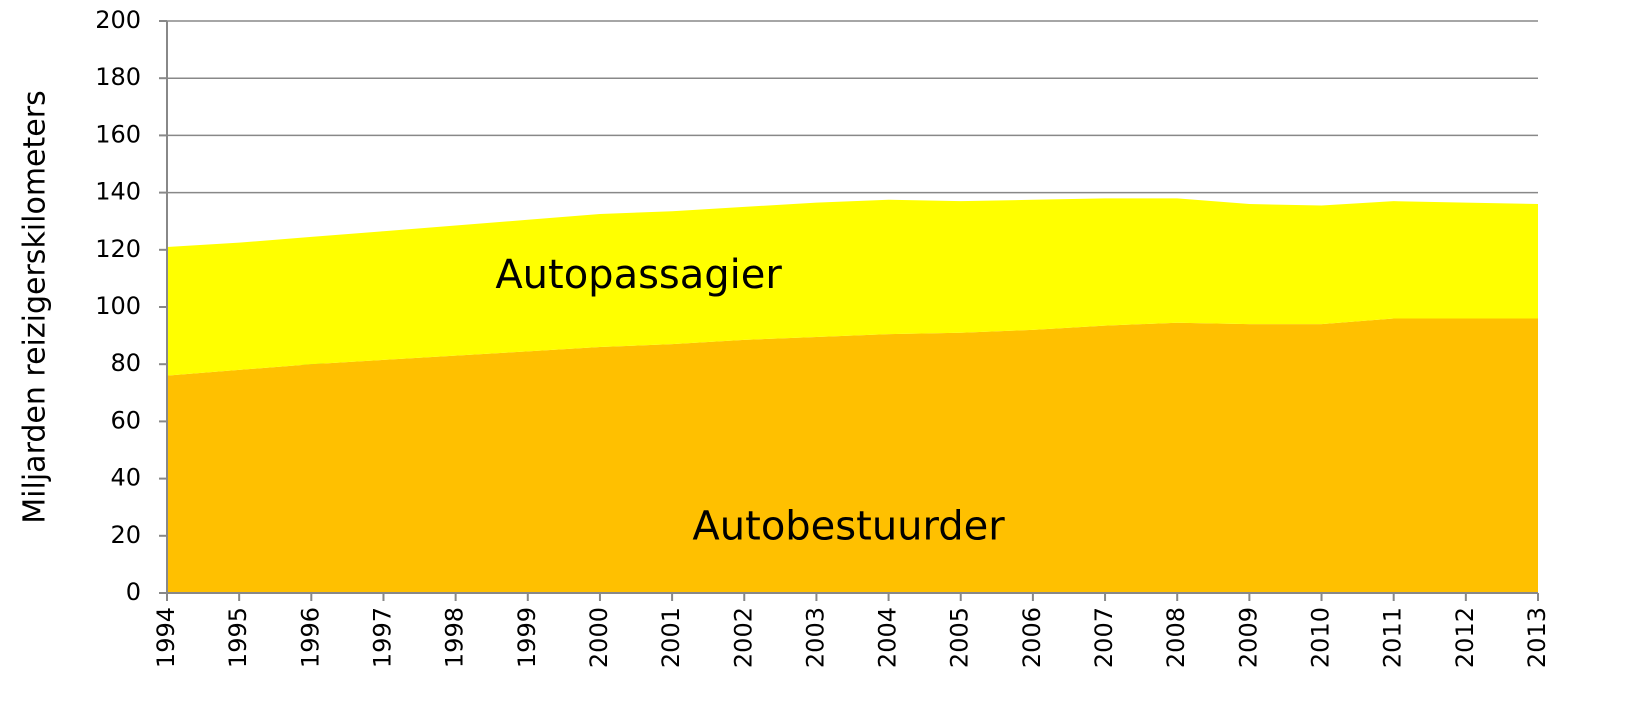  What do you see at coordinates (1465, 637) in the screenshot?
I see `x-tick-label: 2012` at bounding box center [1465, 637].